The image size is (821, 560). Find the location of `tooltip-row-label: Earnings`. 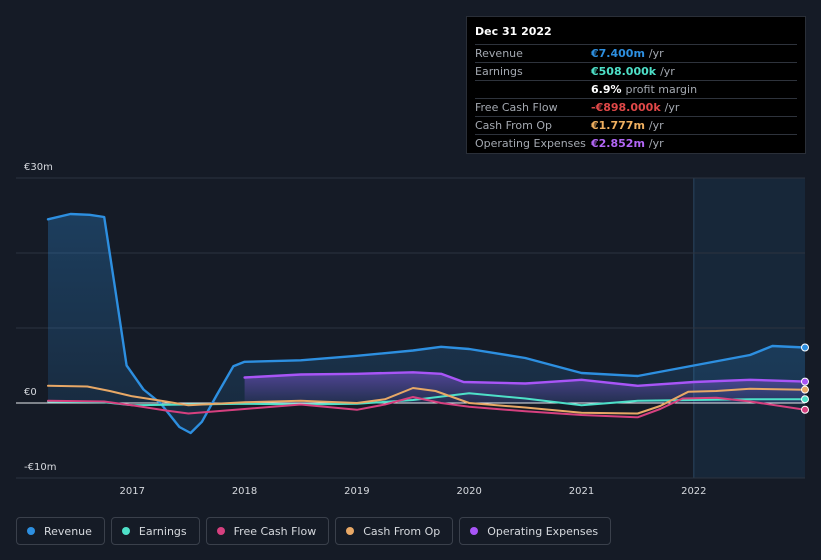

tooltip-row-label: Earnings is located at coordinates (499, 71).